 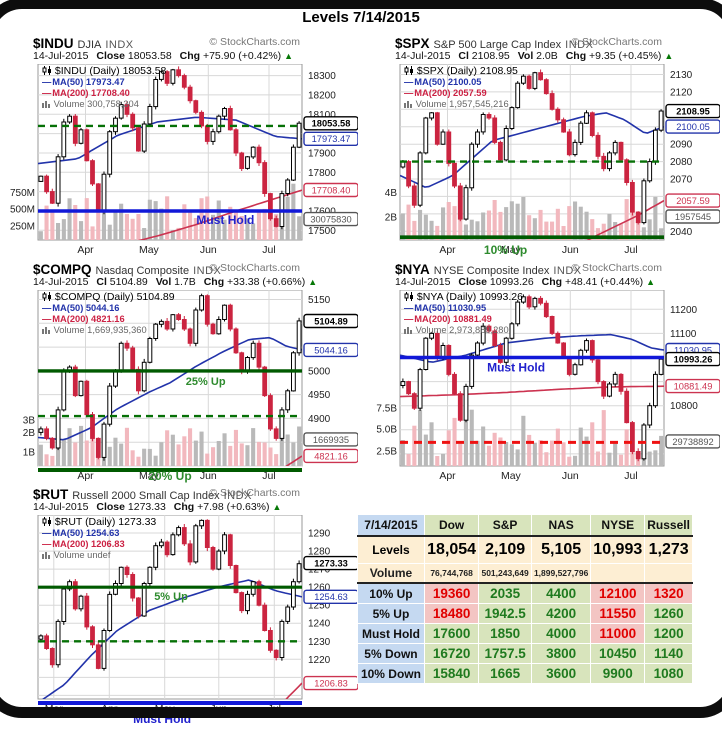 What do you see at coordinates (681, 180) in the screenshot?
I see `svg-text: 2070` at bounding box center [681, 180].